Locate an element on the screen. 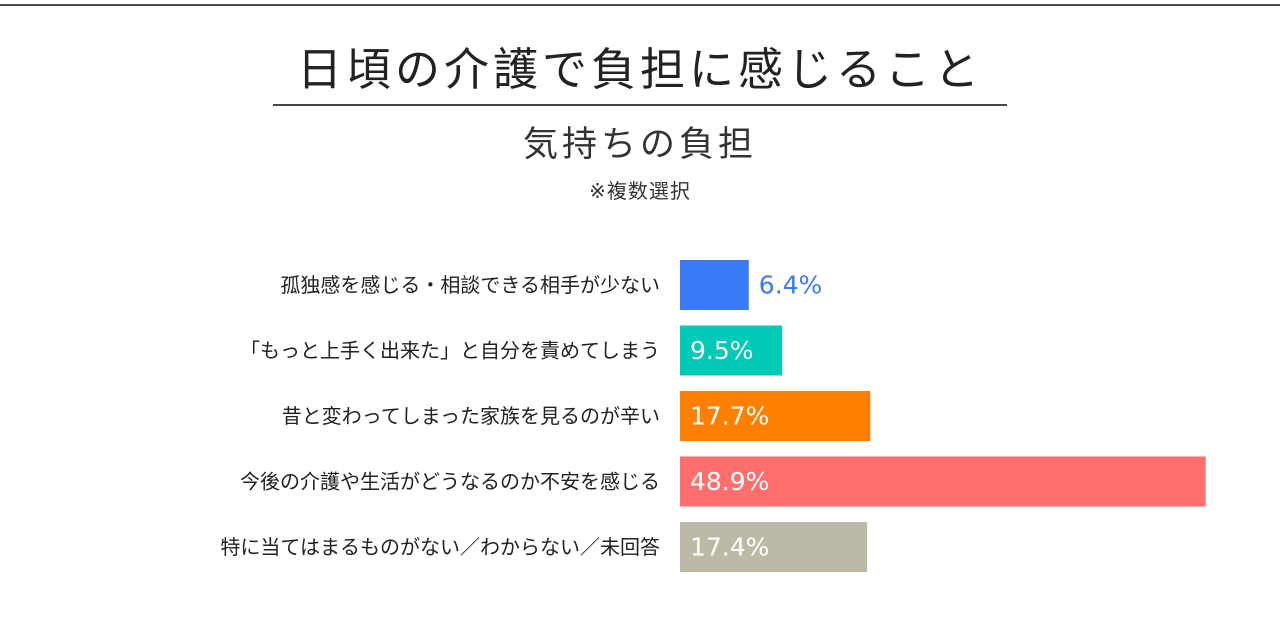 The width and height of the screenshot is (1280, 640). value-label-5: 17.4% is located at coordinates (729, 547).